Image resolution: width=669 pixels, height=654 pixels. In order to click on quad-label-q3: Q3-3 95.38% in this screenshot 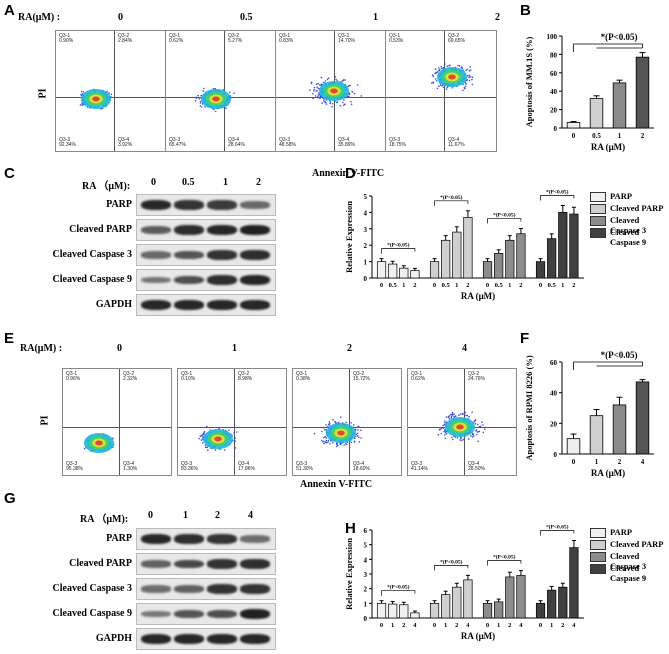, I will do `click(74, 466)`.